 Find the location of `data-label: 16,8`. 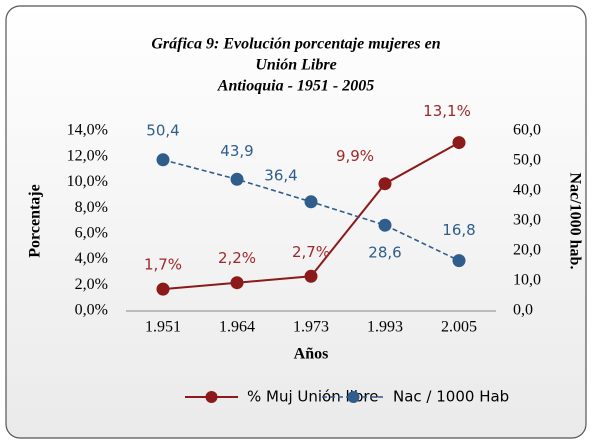

data-label: 16,8 is located at coordinates (458, 230).